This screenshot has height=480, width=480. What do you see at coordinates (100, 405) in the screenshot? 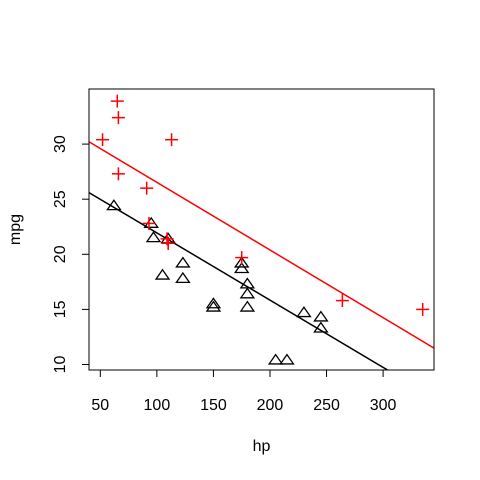
I see `x-tick-label: 50` at bounding box center [100, 405].